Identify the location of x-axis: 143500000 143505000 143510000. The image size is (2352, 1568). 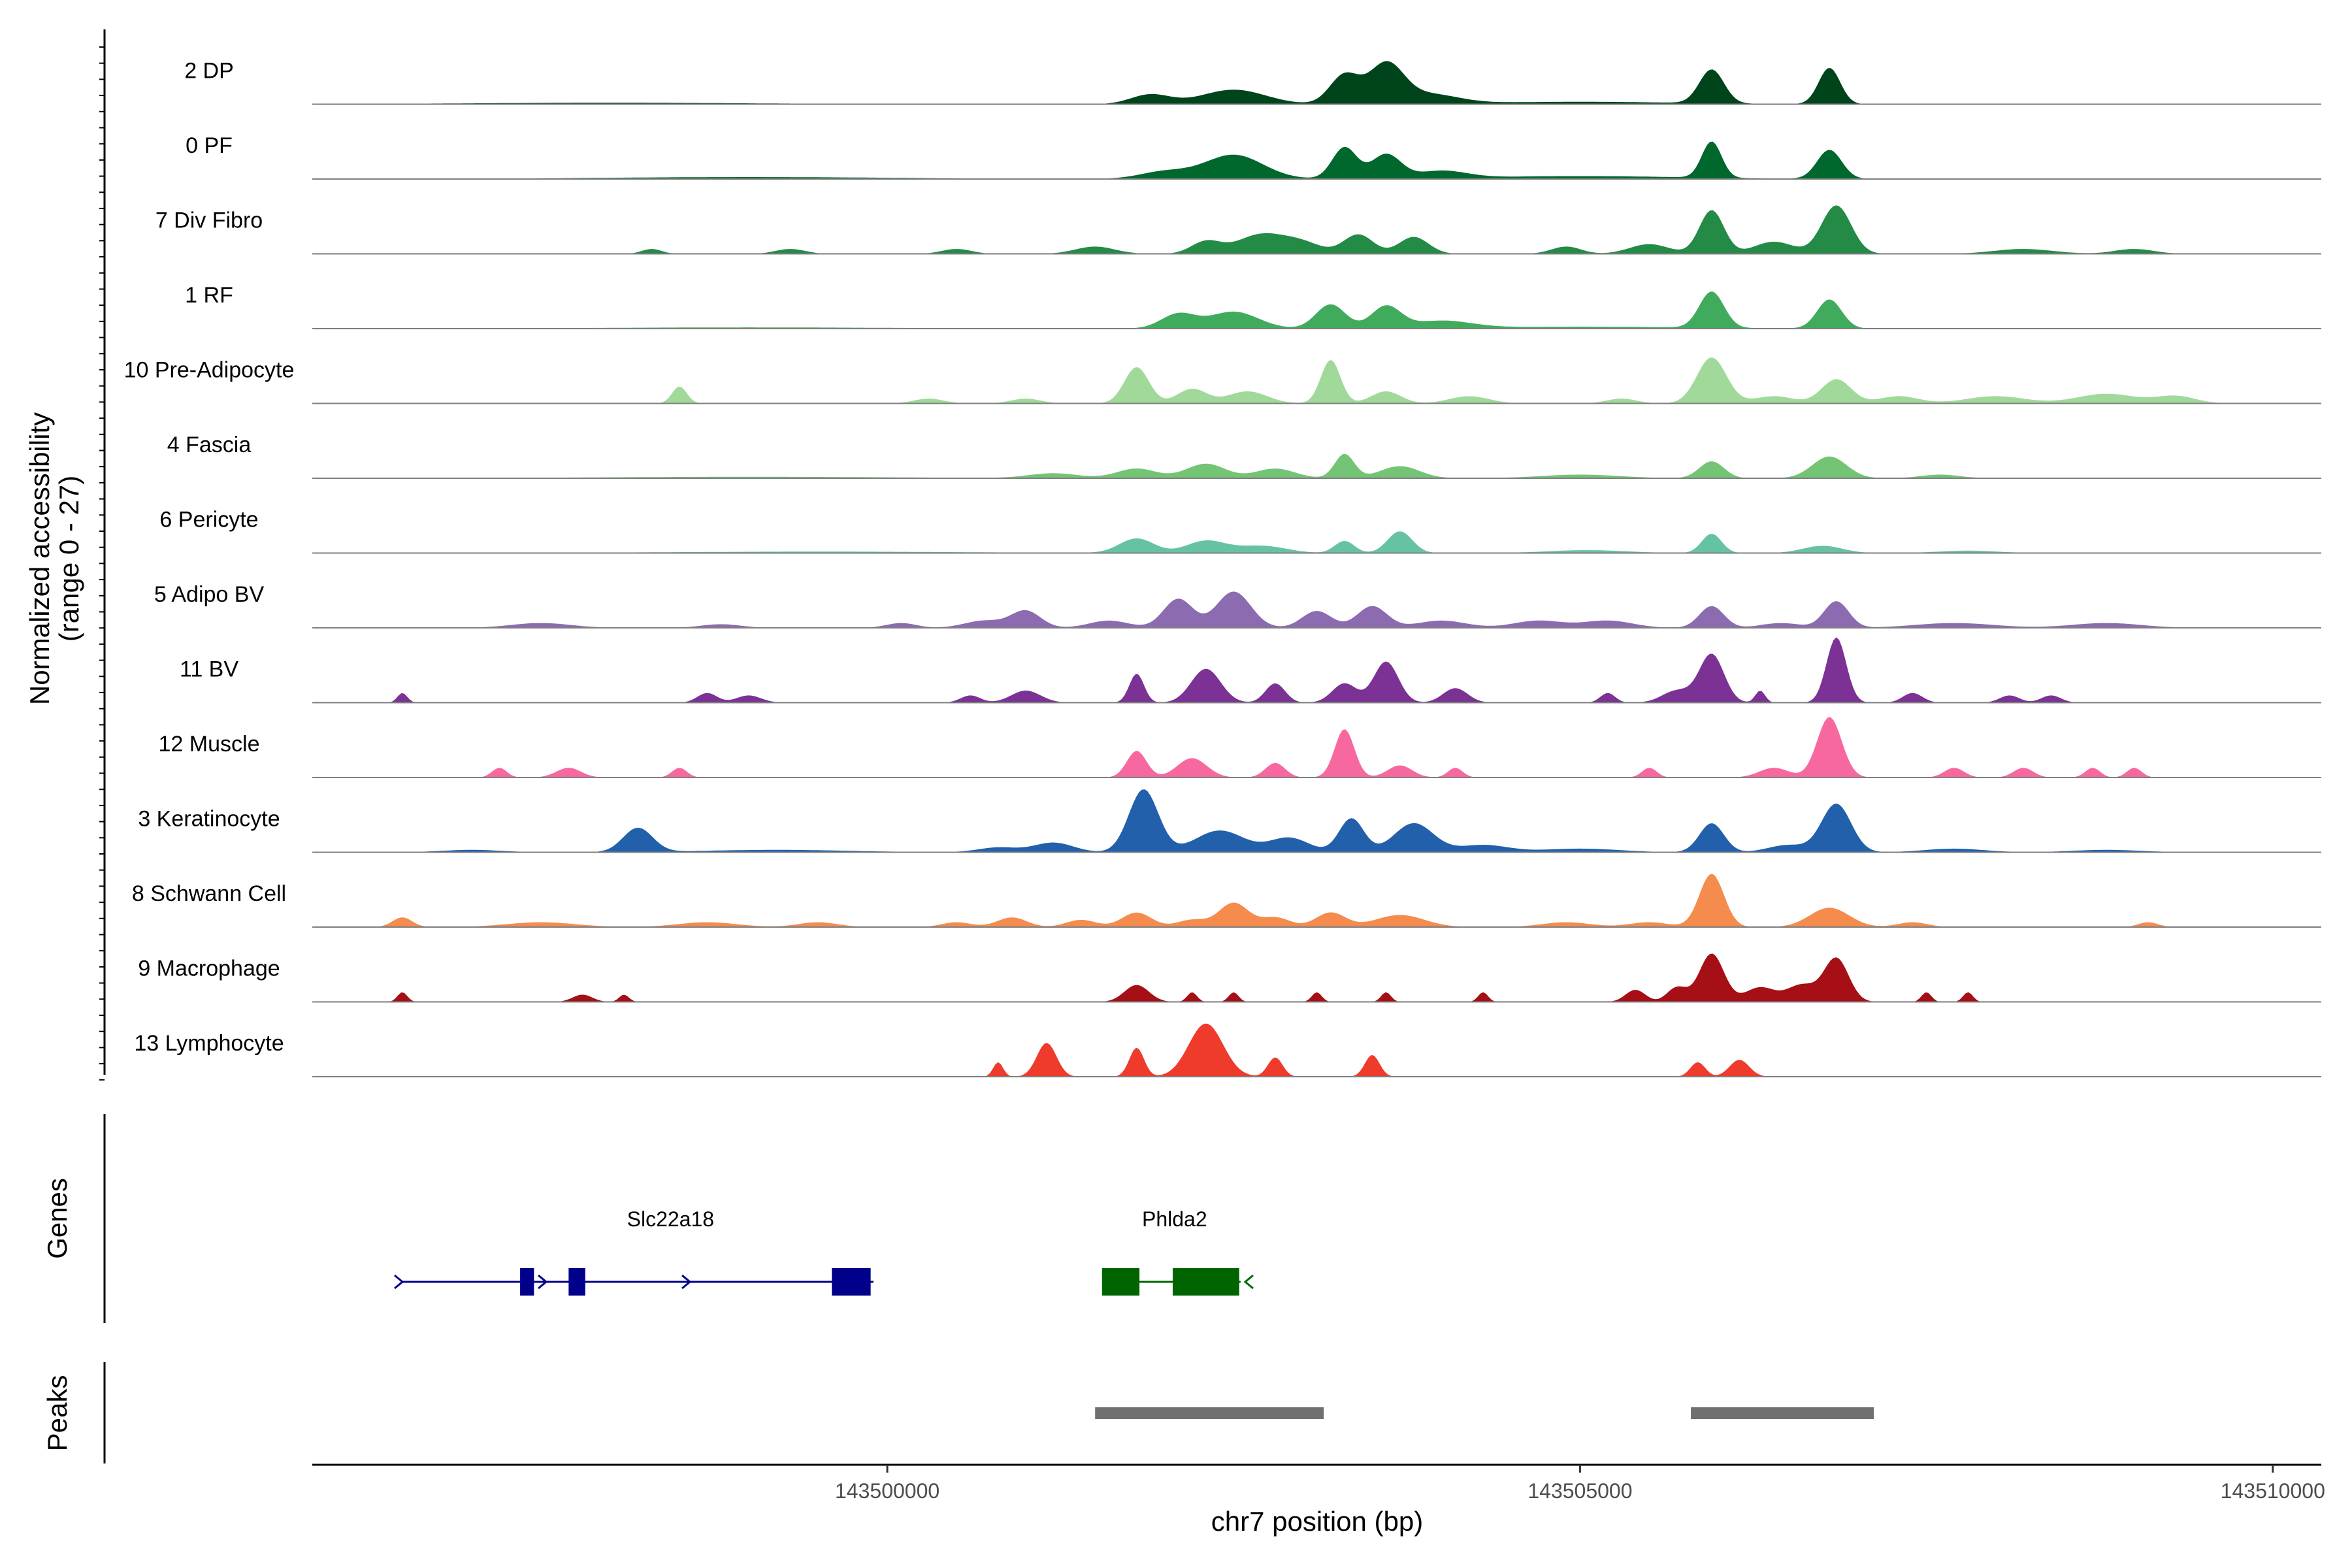
(1318, 1483).